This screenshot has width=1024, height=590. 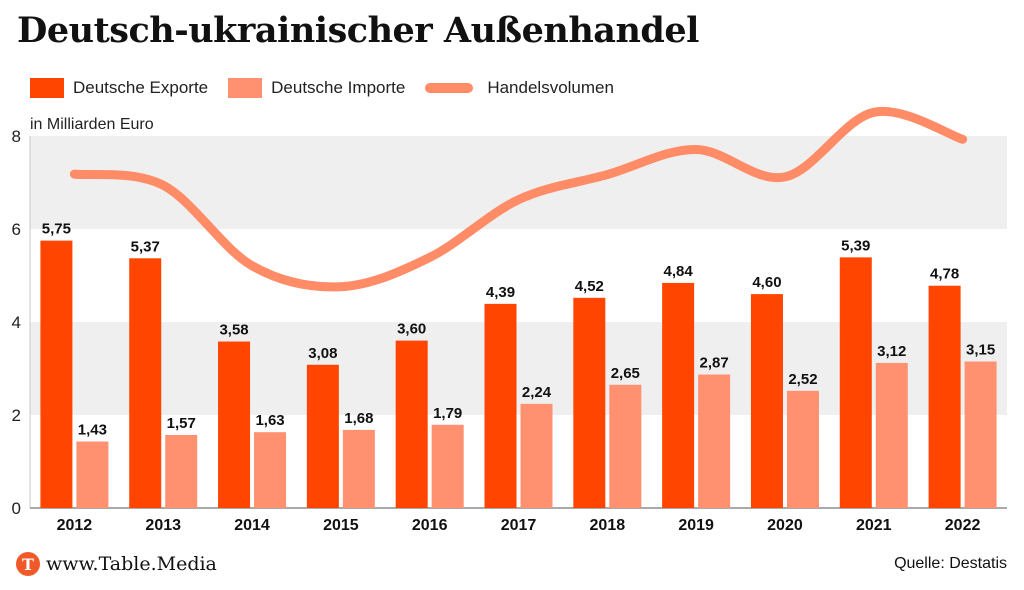 What do you see at coordinates (411, 329) in the screenshot?
I see `data-label-exports: 3,60` at bounding box center [411, 329].